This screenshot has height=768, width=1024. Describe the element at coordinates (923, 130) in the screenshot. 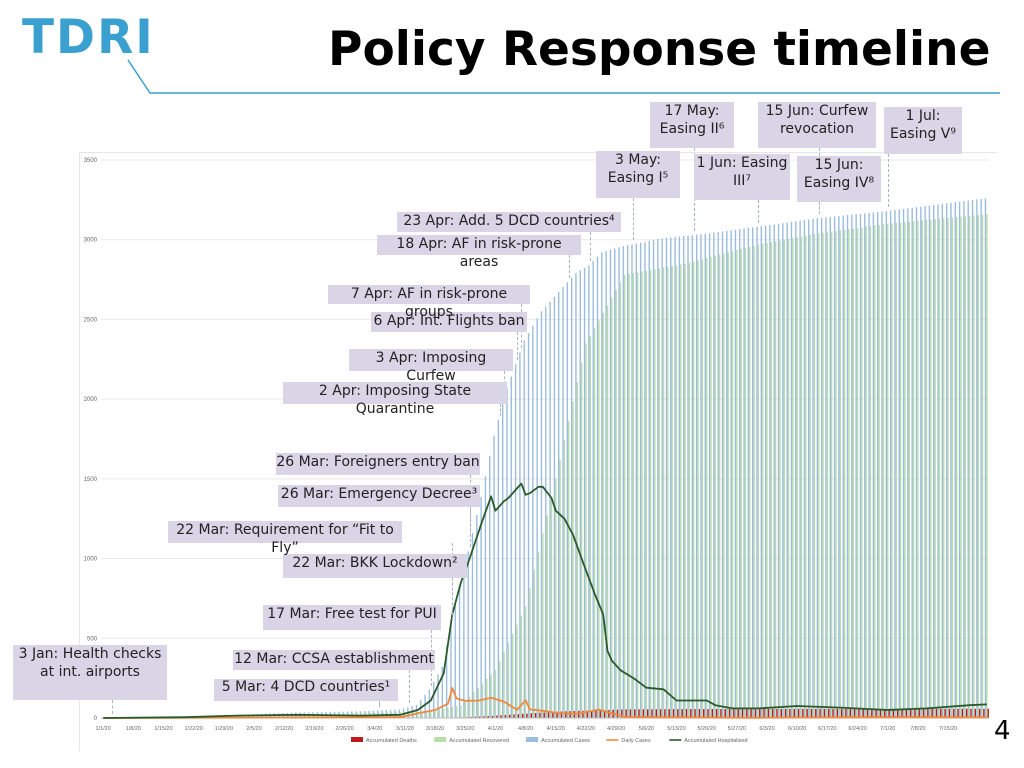

I see `annotation-jul1: 1 Jul: Easing V⁹` at that location.